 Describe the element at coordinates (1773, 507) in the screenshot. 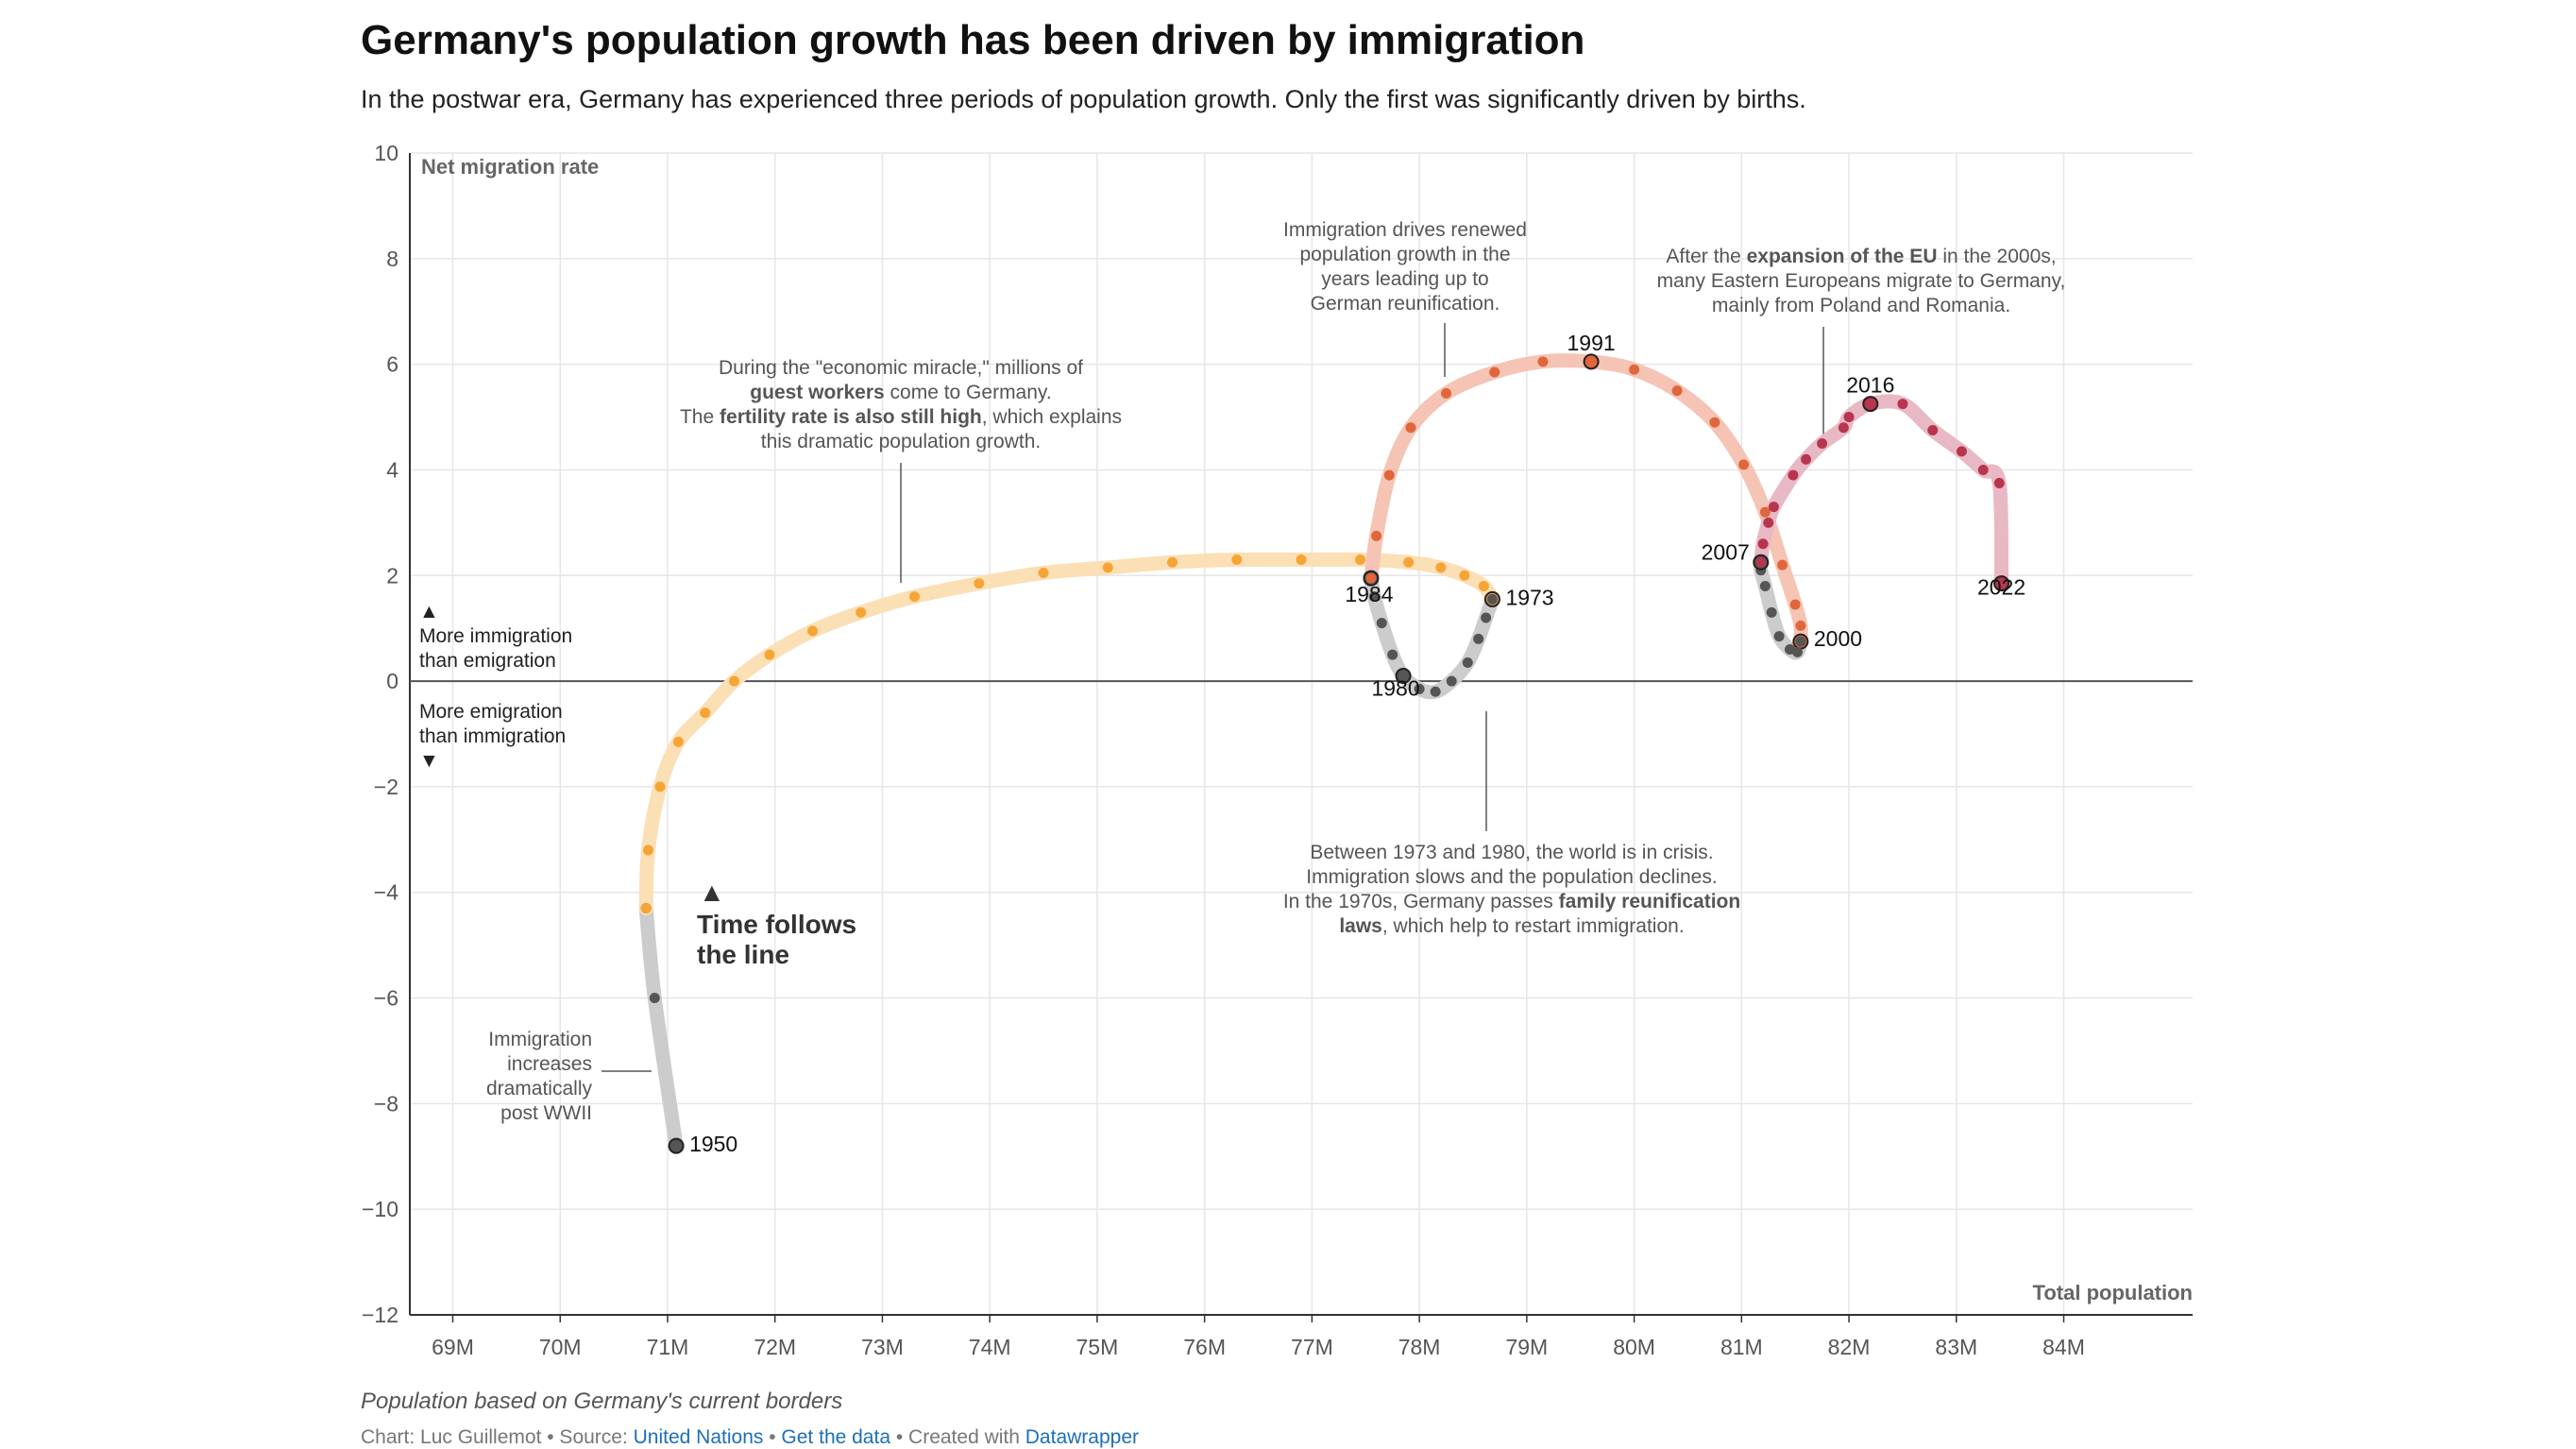

I see `data-point-2010` at that location.